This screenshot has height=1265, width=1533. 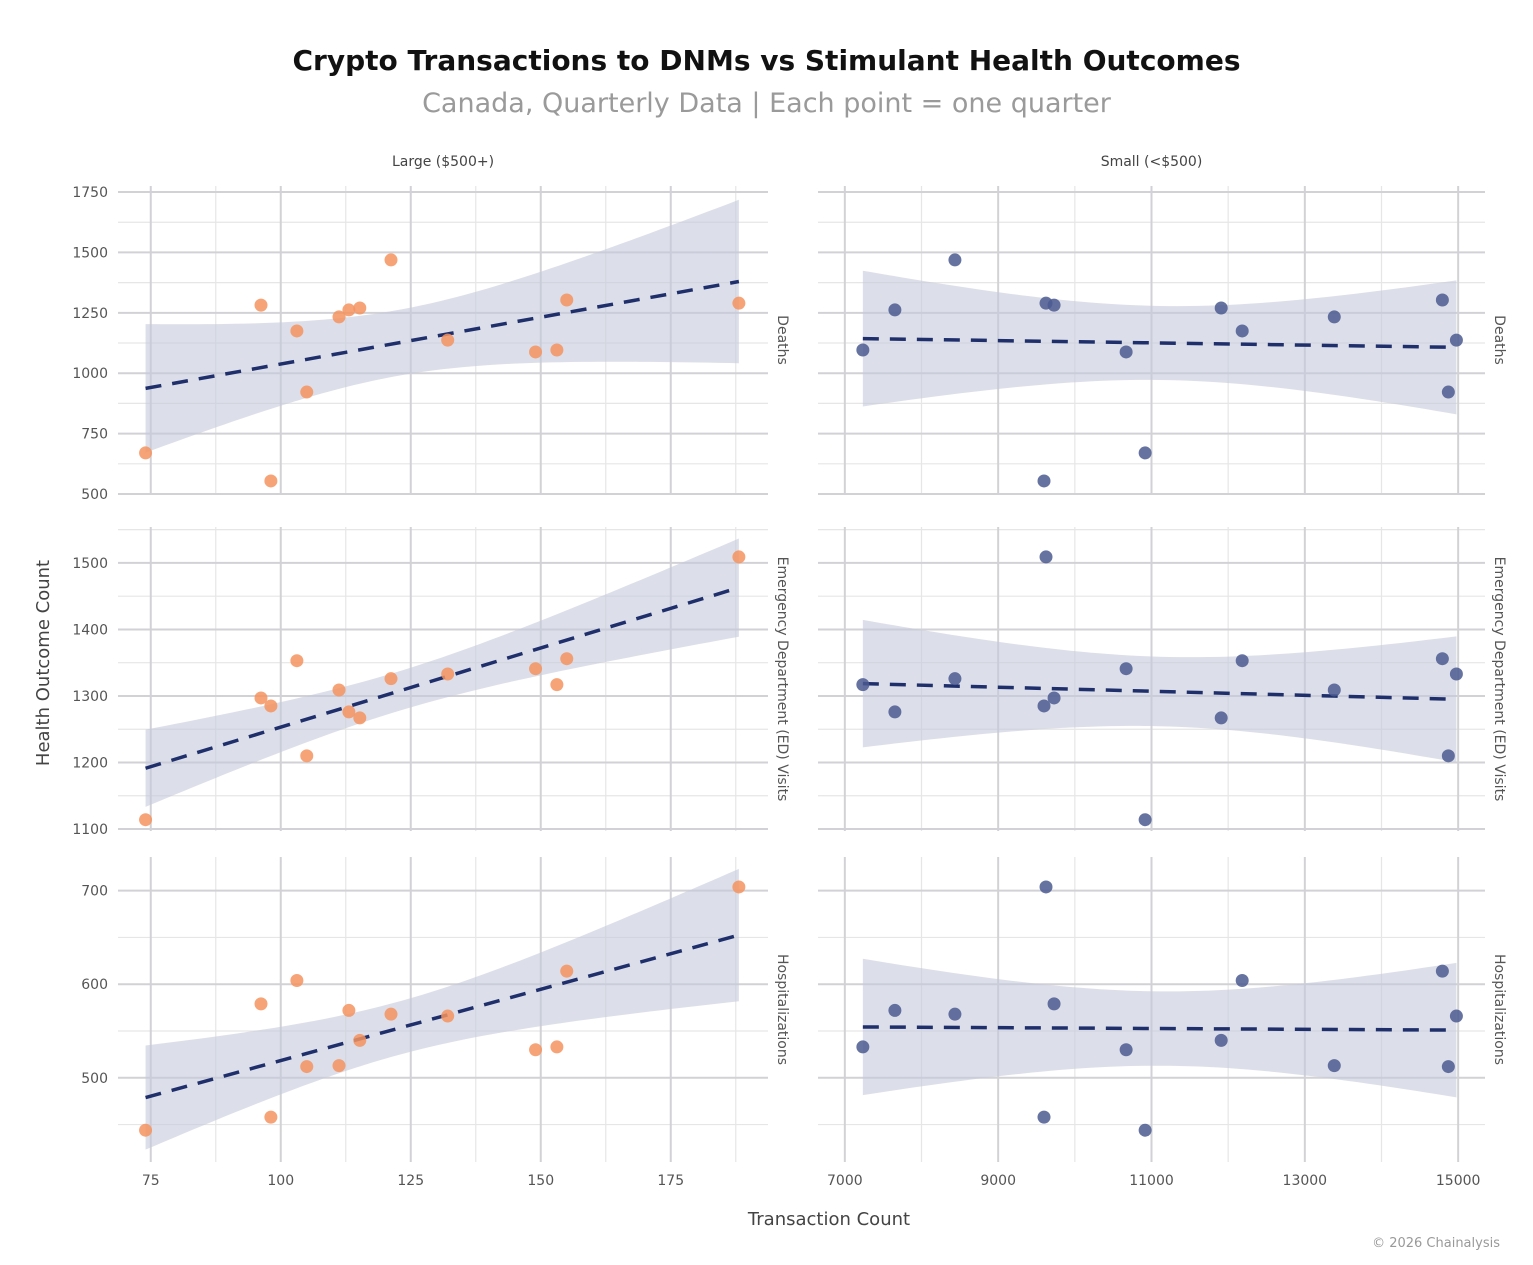 I want to click on x-tick-label: 7000, so click(x=845, y=1181).